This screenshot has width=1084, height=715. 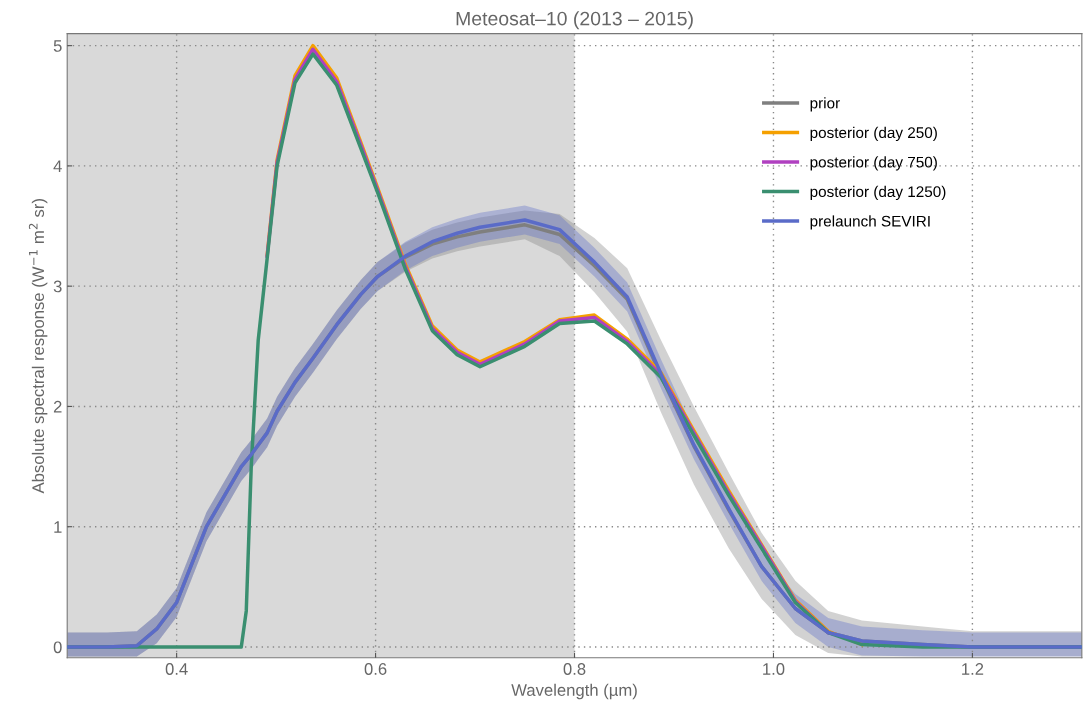 I want to click on x-tick-label: 1.0, so click(x=774, y=669).